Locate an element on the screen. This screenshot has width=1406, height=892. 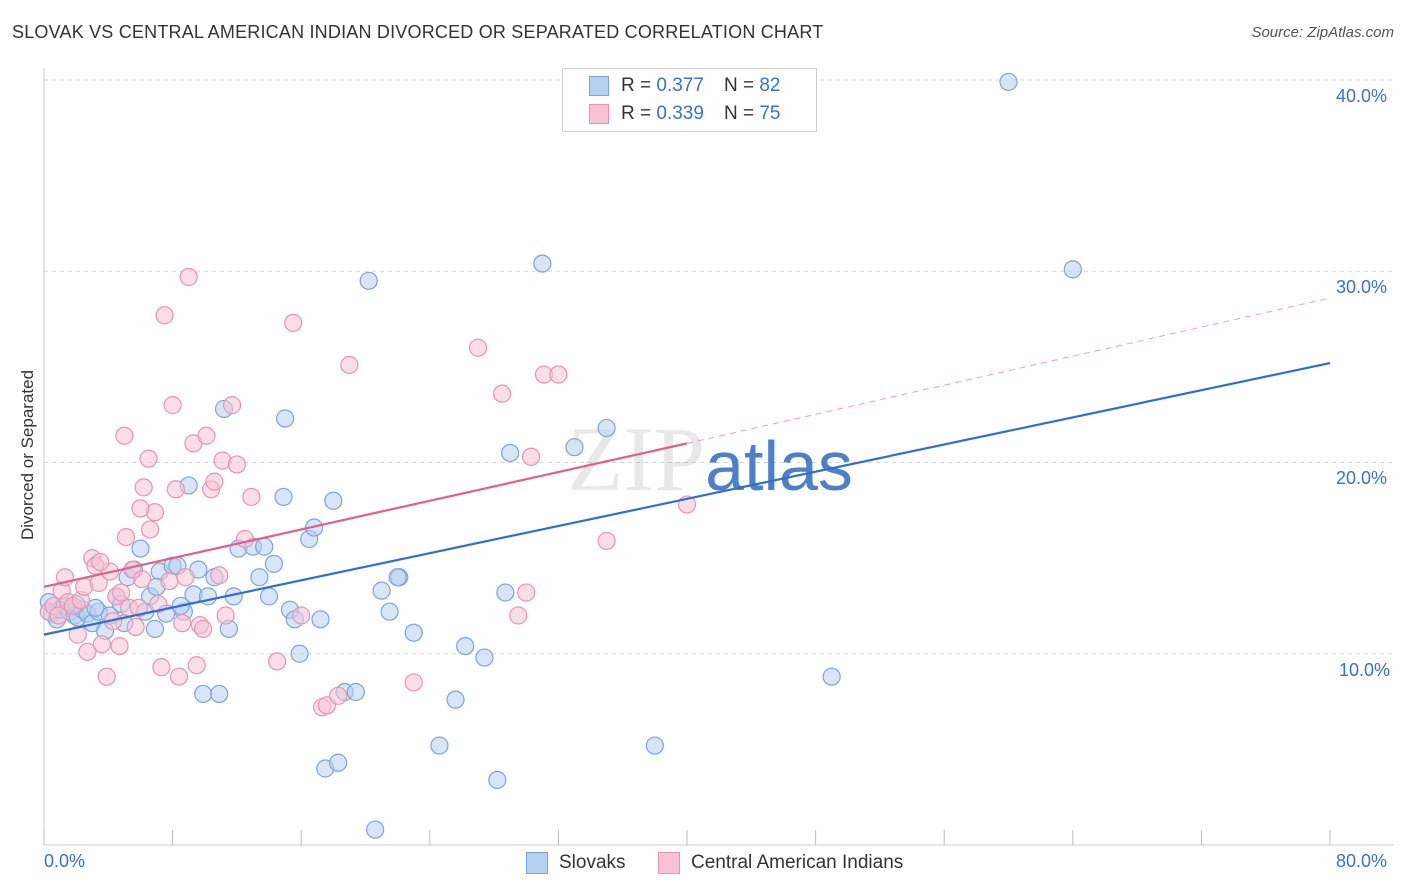
cai-trend-line is located at coordinates (365, 515).